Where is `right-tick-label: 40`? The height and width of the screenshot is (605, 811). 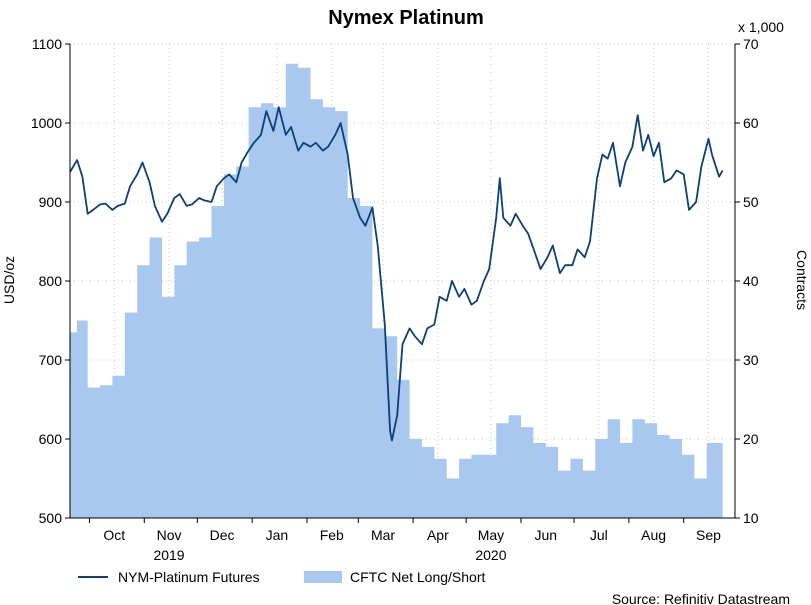
right-tick-label: 40 is located at coordinates (751, 281).